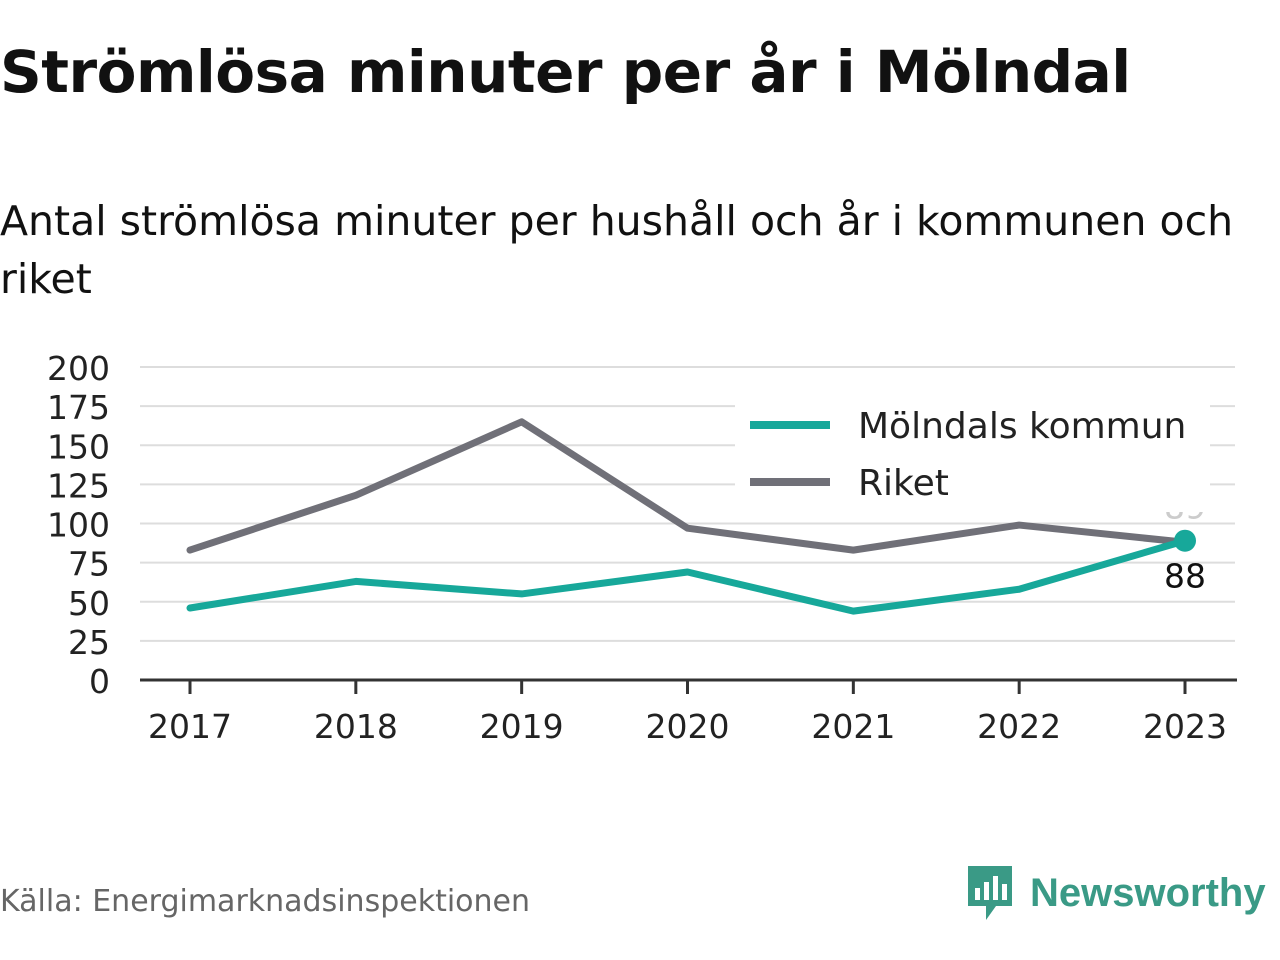 Image resolution: width=1280 pixels, height=960 pixels. I want to click on newsworthy-logo: Newsworthy, so click(1115, 893).